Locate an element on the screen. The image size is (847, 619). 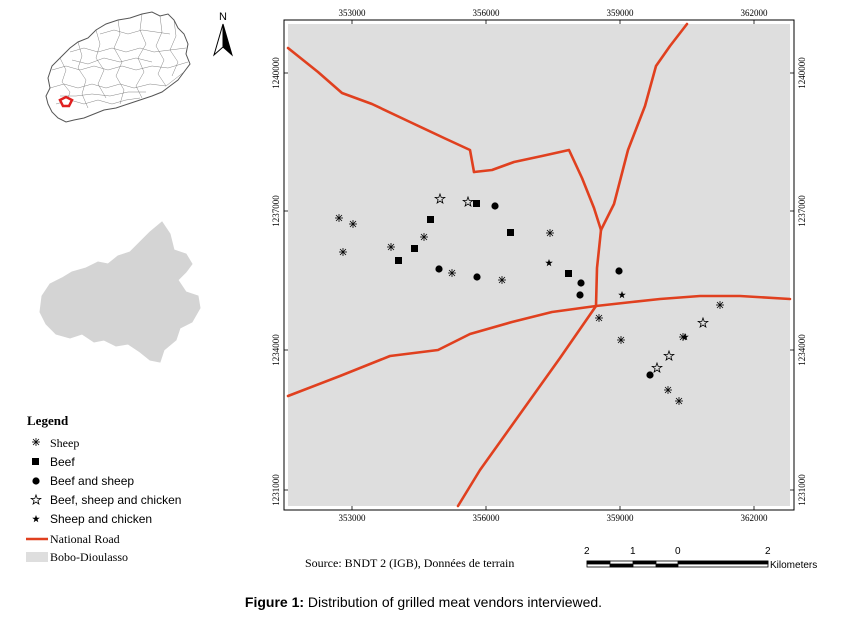
north-label: N is located at coordinates (223, 17).